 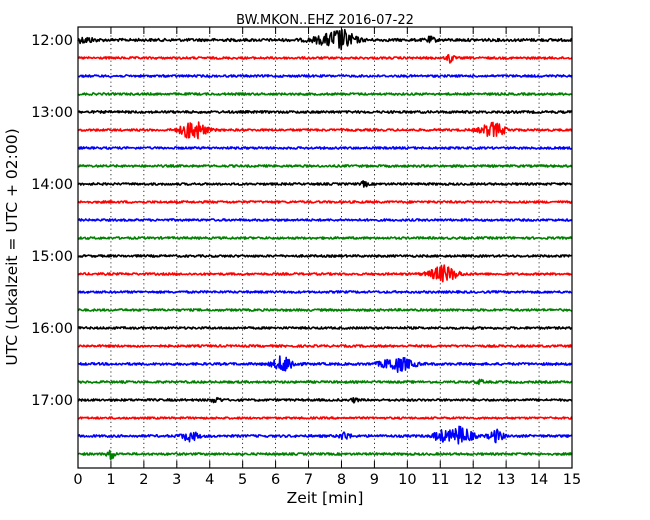 What do you see at coordinates (325, 498) in the screenshot?
I see `x-axis-label: Zeit [min]` at bounding box center [325, 498].